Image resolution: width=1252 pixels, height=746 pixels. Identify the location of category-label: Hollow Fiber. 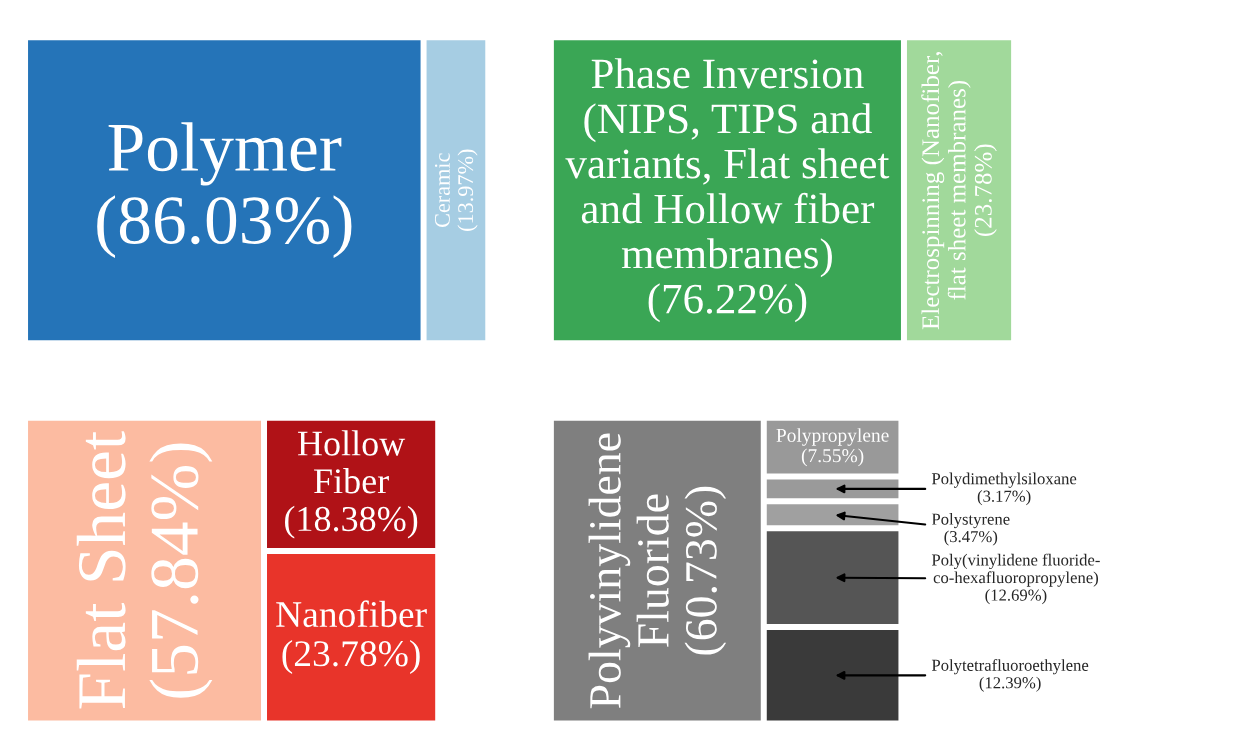
(351, 462).